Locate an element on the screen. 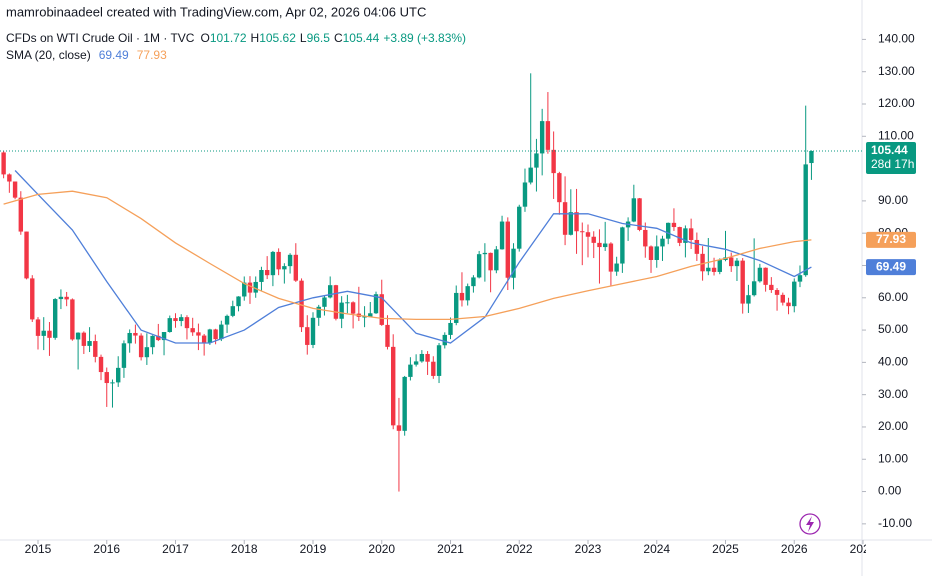 The height and width of the screenshot is (576, 932). y-tick-label: 130.00 is located at coordinates (896, 71).